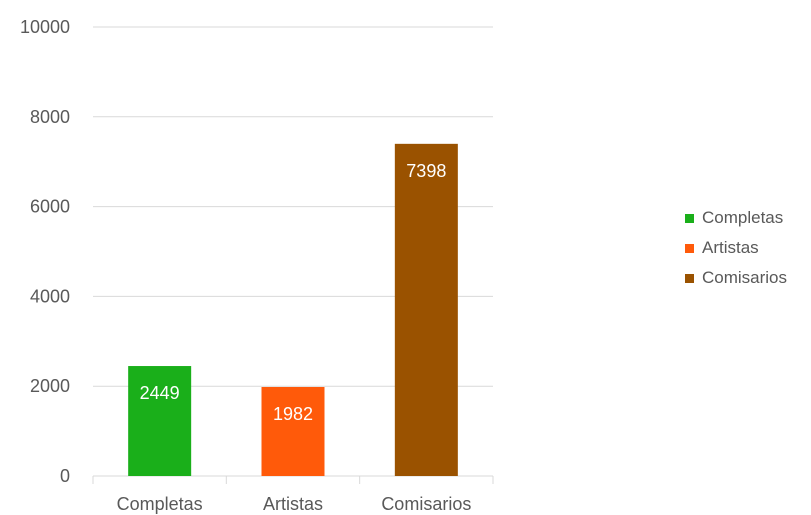  I want to click on bar-comisarios, so click(426, 309).